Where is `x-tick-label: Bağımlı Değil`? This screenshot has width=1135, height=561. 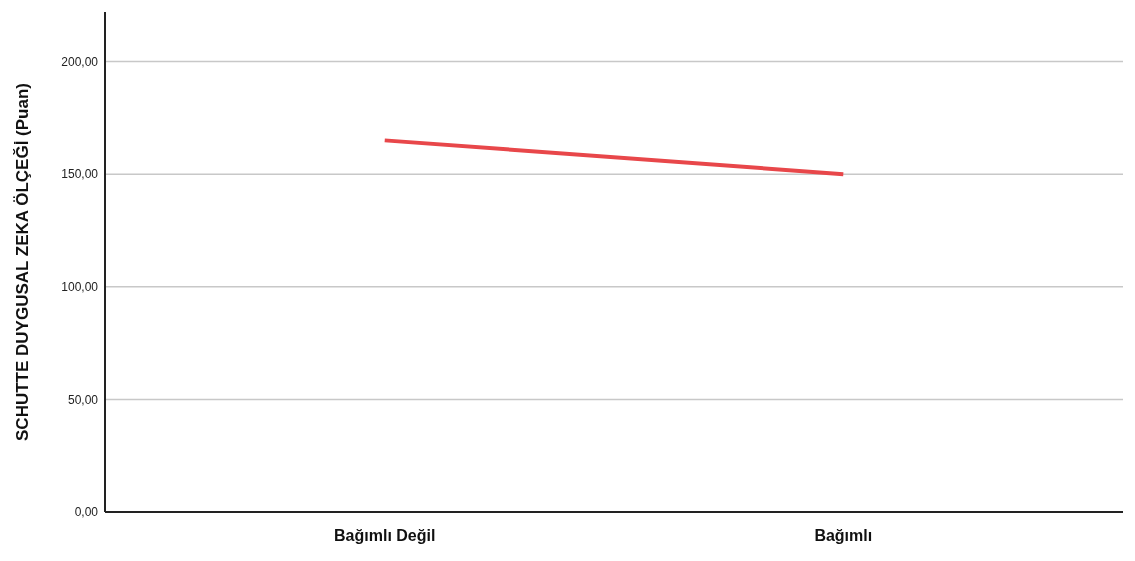
x-tick-label: Bağımlı Değil is located at coordinates (385, 535).